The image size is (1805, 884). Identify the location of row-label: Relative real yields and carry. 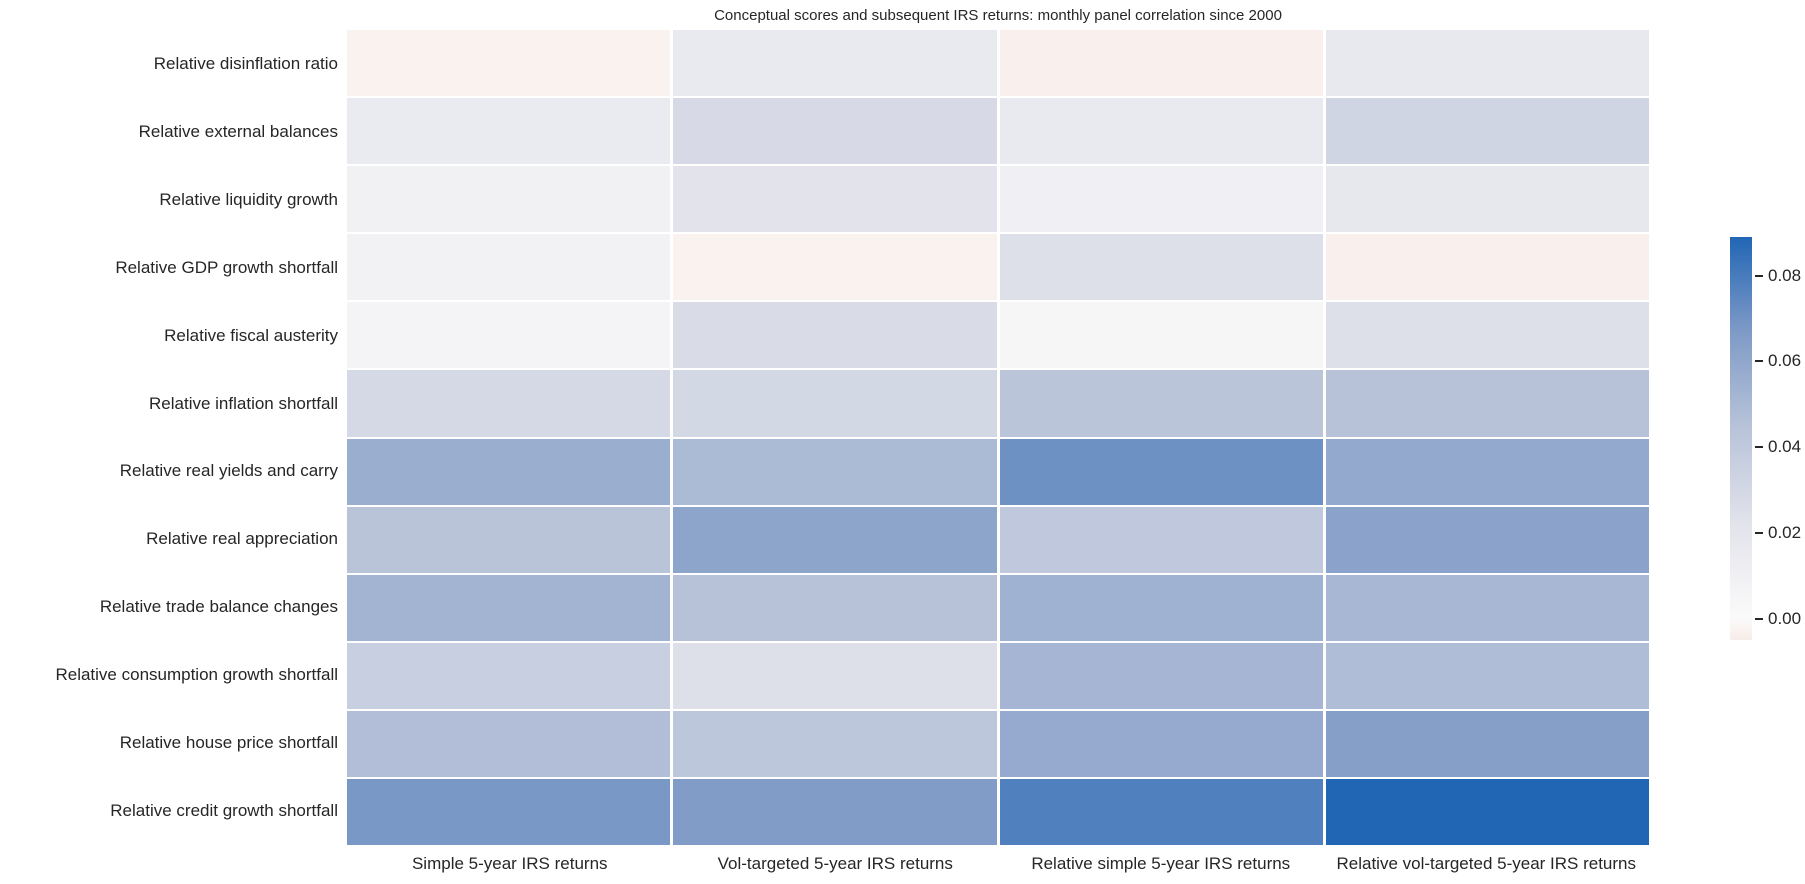
(228, 471).